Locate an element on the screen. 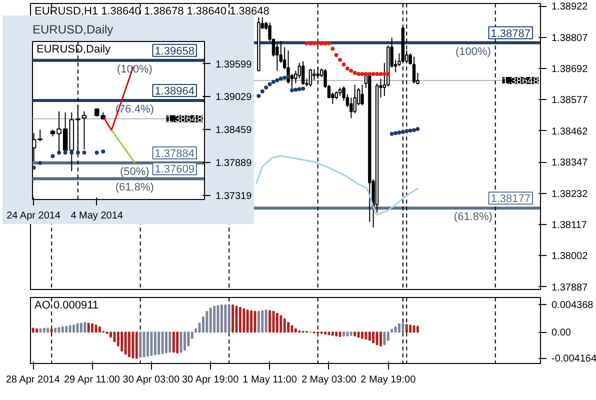  y-tick-label: 0.004368 is located at coordinates (573, 306).